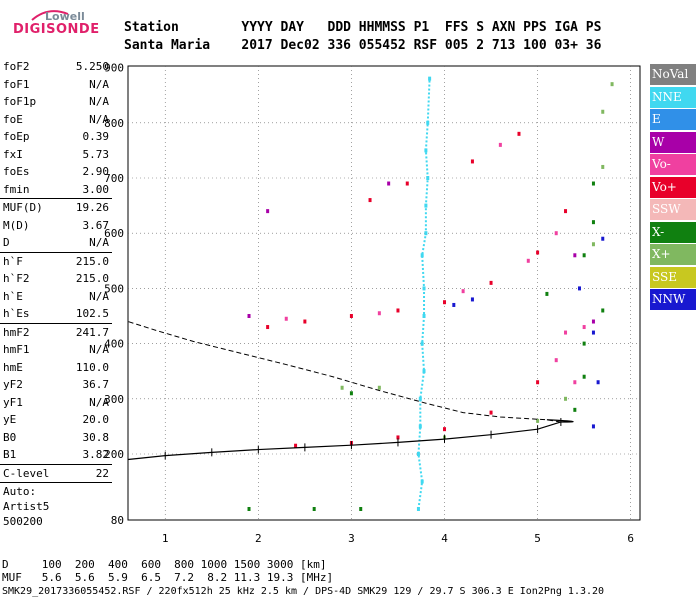  I want to click on param-key: yE, so click(10, 419).